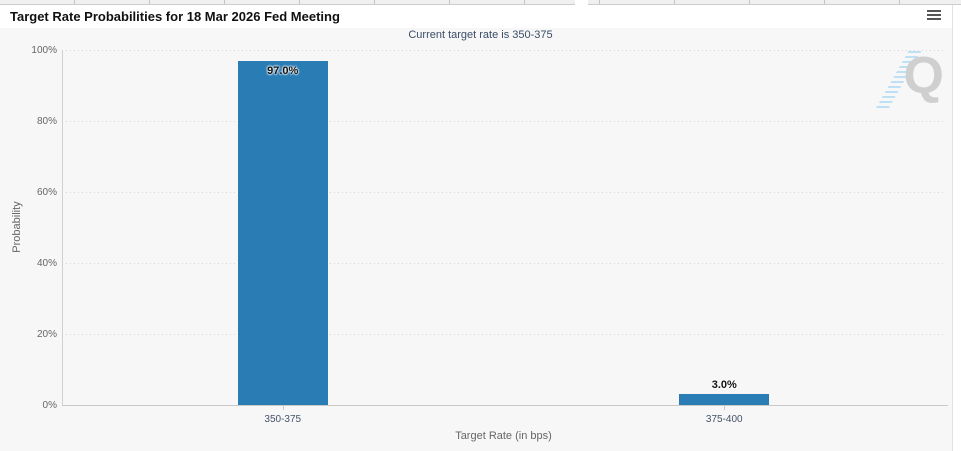 The height and width of the screenshot is (451, 961). Describe the element at coordinates (46, 334) in the screenshot. I see `y-tick-label: 20%` at that location.